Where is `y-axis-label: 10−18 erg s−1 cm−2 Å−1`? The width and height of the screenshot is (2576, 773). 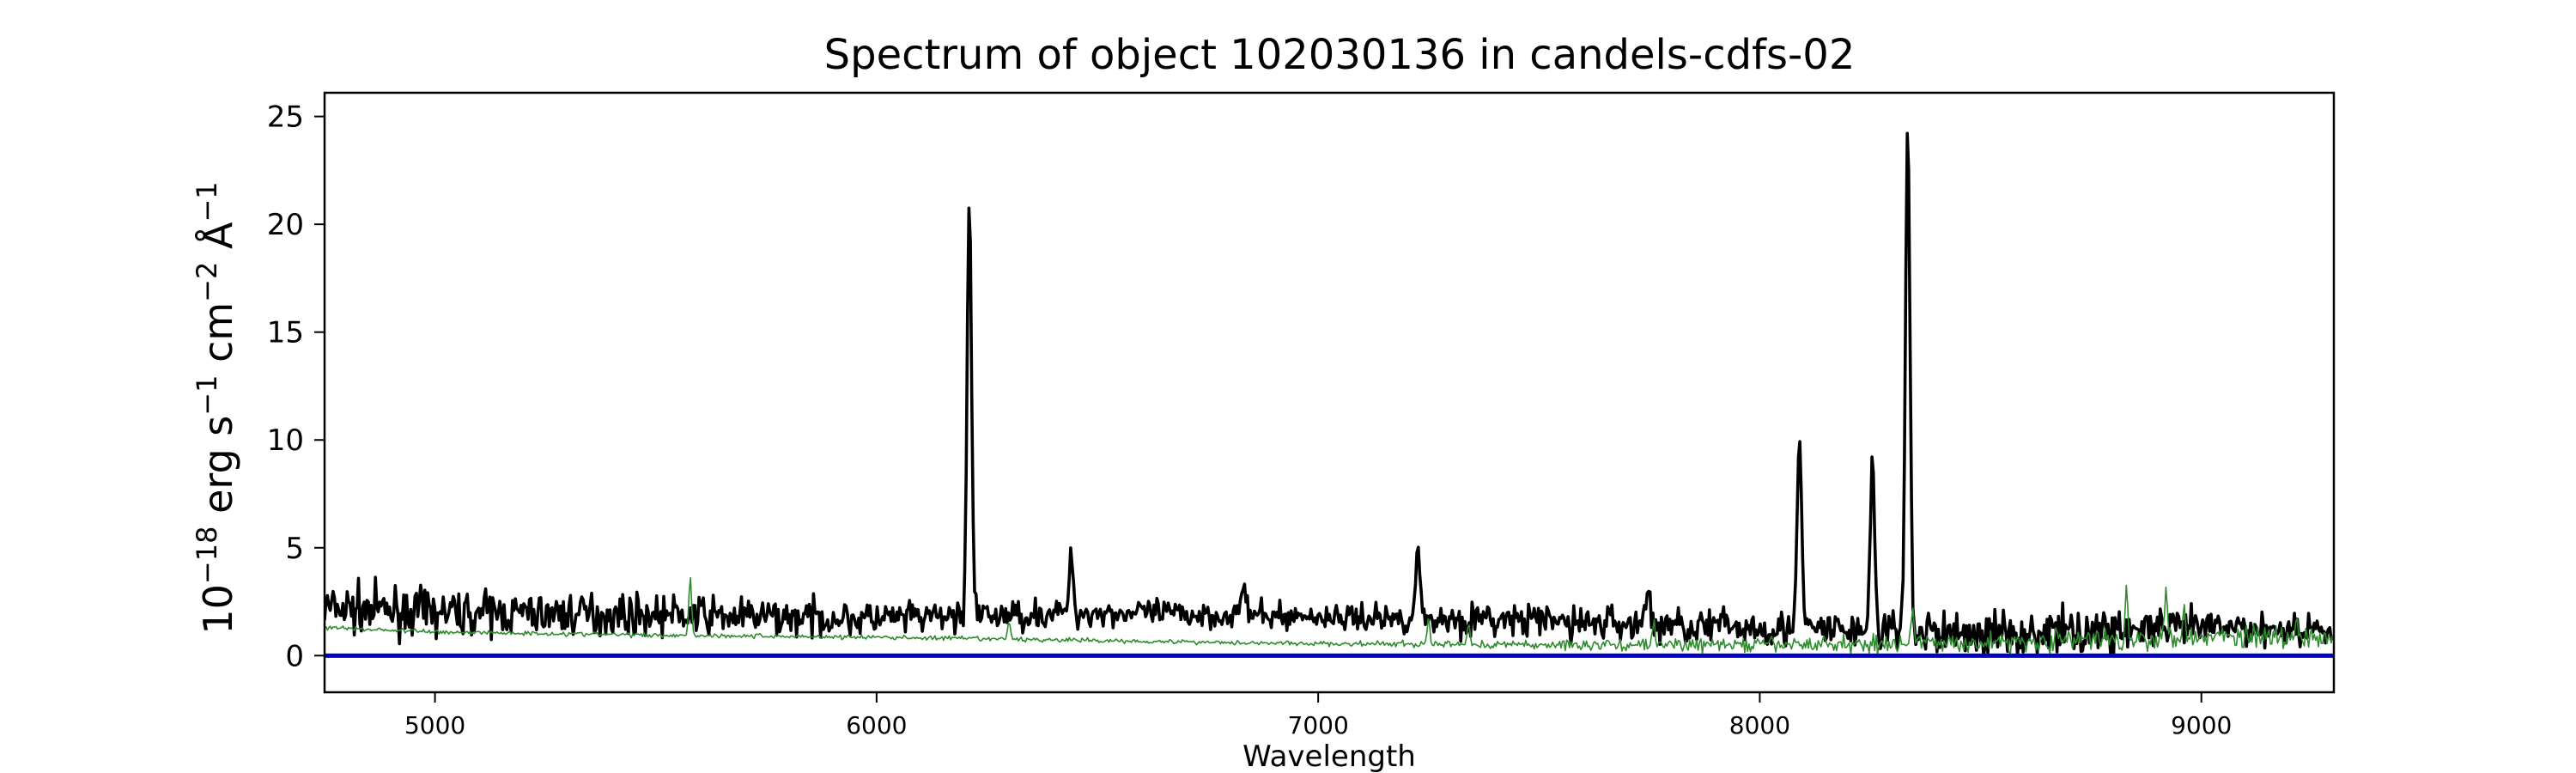 y-axis-label: 10−18 erg s−1 cm−2 Å−1 is located at coordinates (216, 407).